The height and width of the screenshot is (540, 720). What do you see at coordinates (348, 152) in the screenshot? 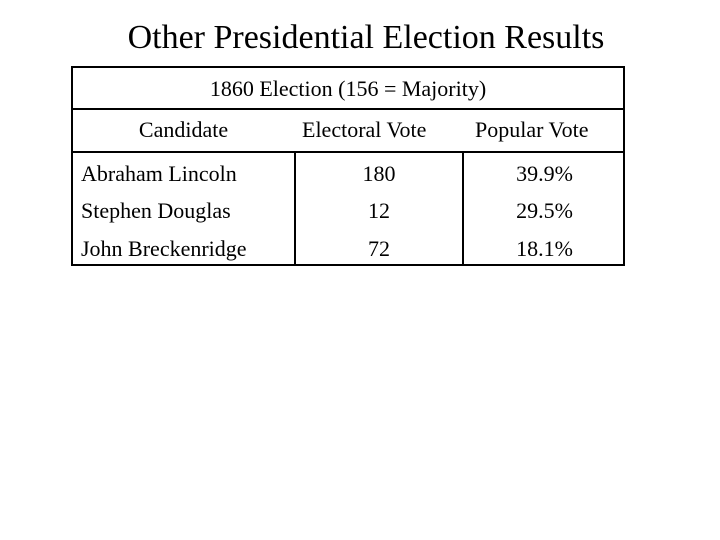
I see `header-divider` at bounding box center [348, 152].